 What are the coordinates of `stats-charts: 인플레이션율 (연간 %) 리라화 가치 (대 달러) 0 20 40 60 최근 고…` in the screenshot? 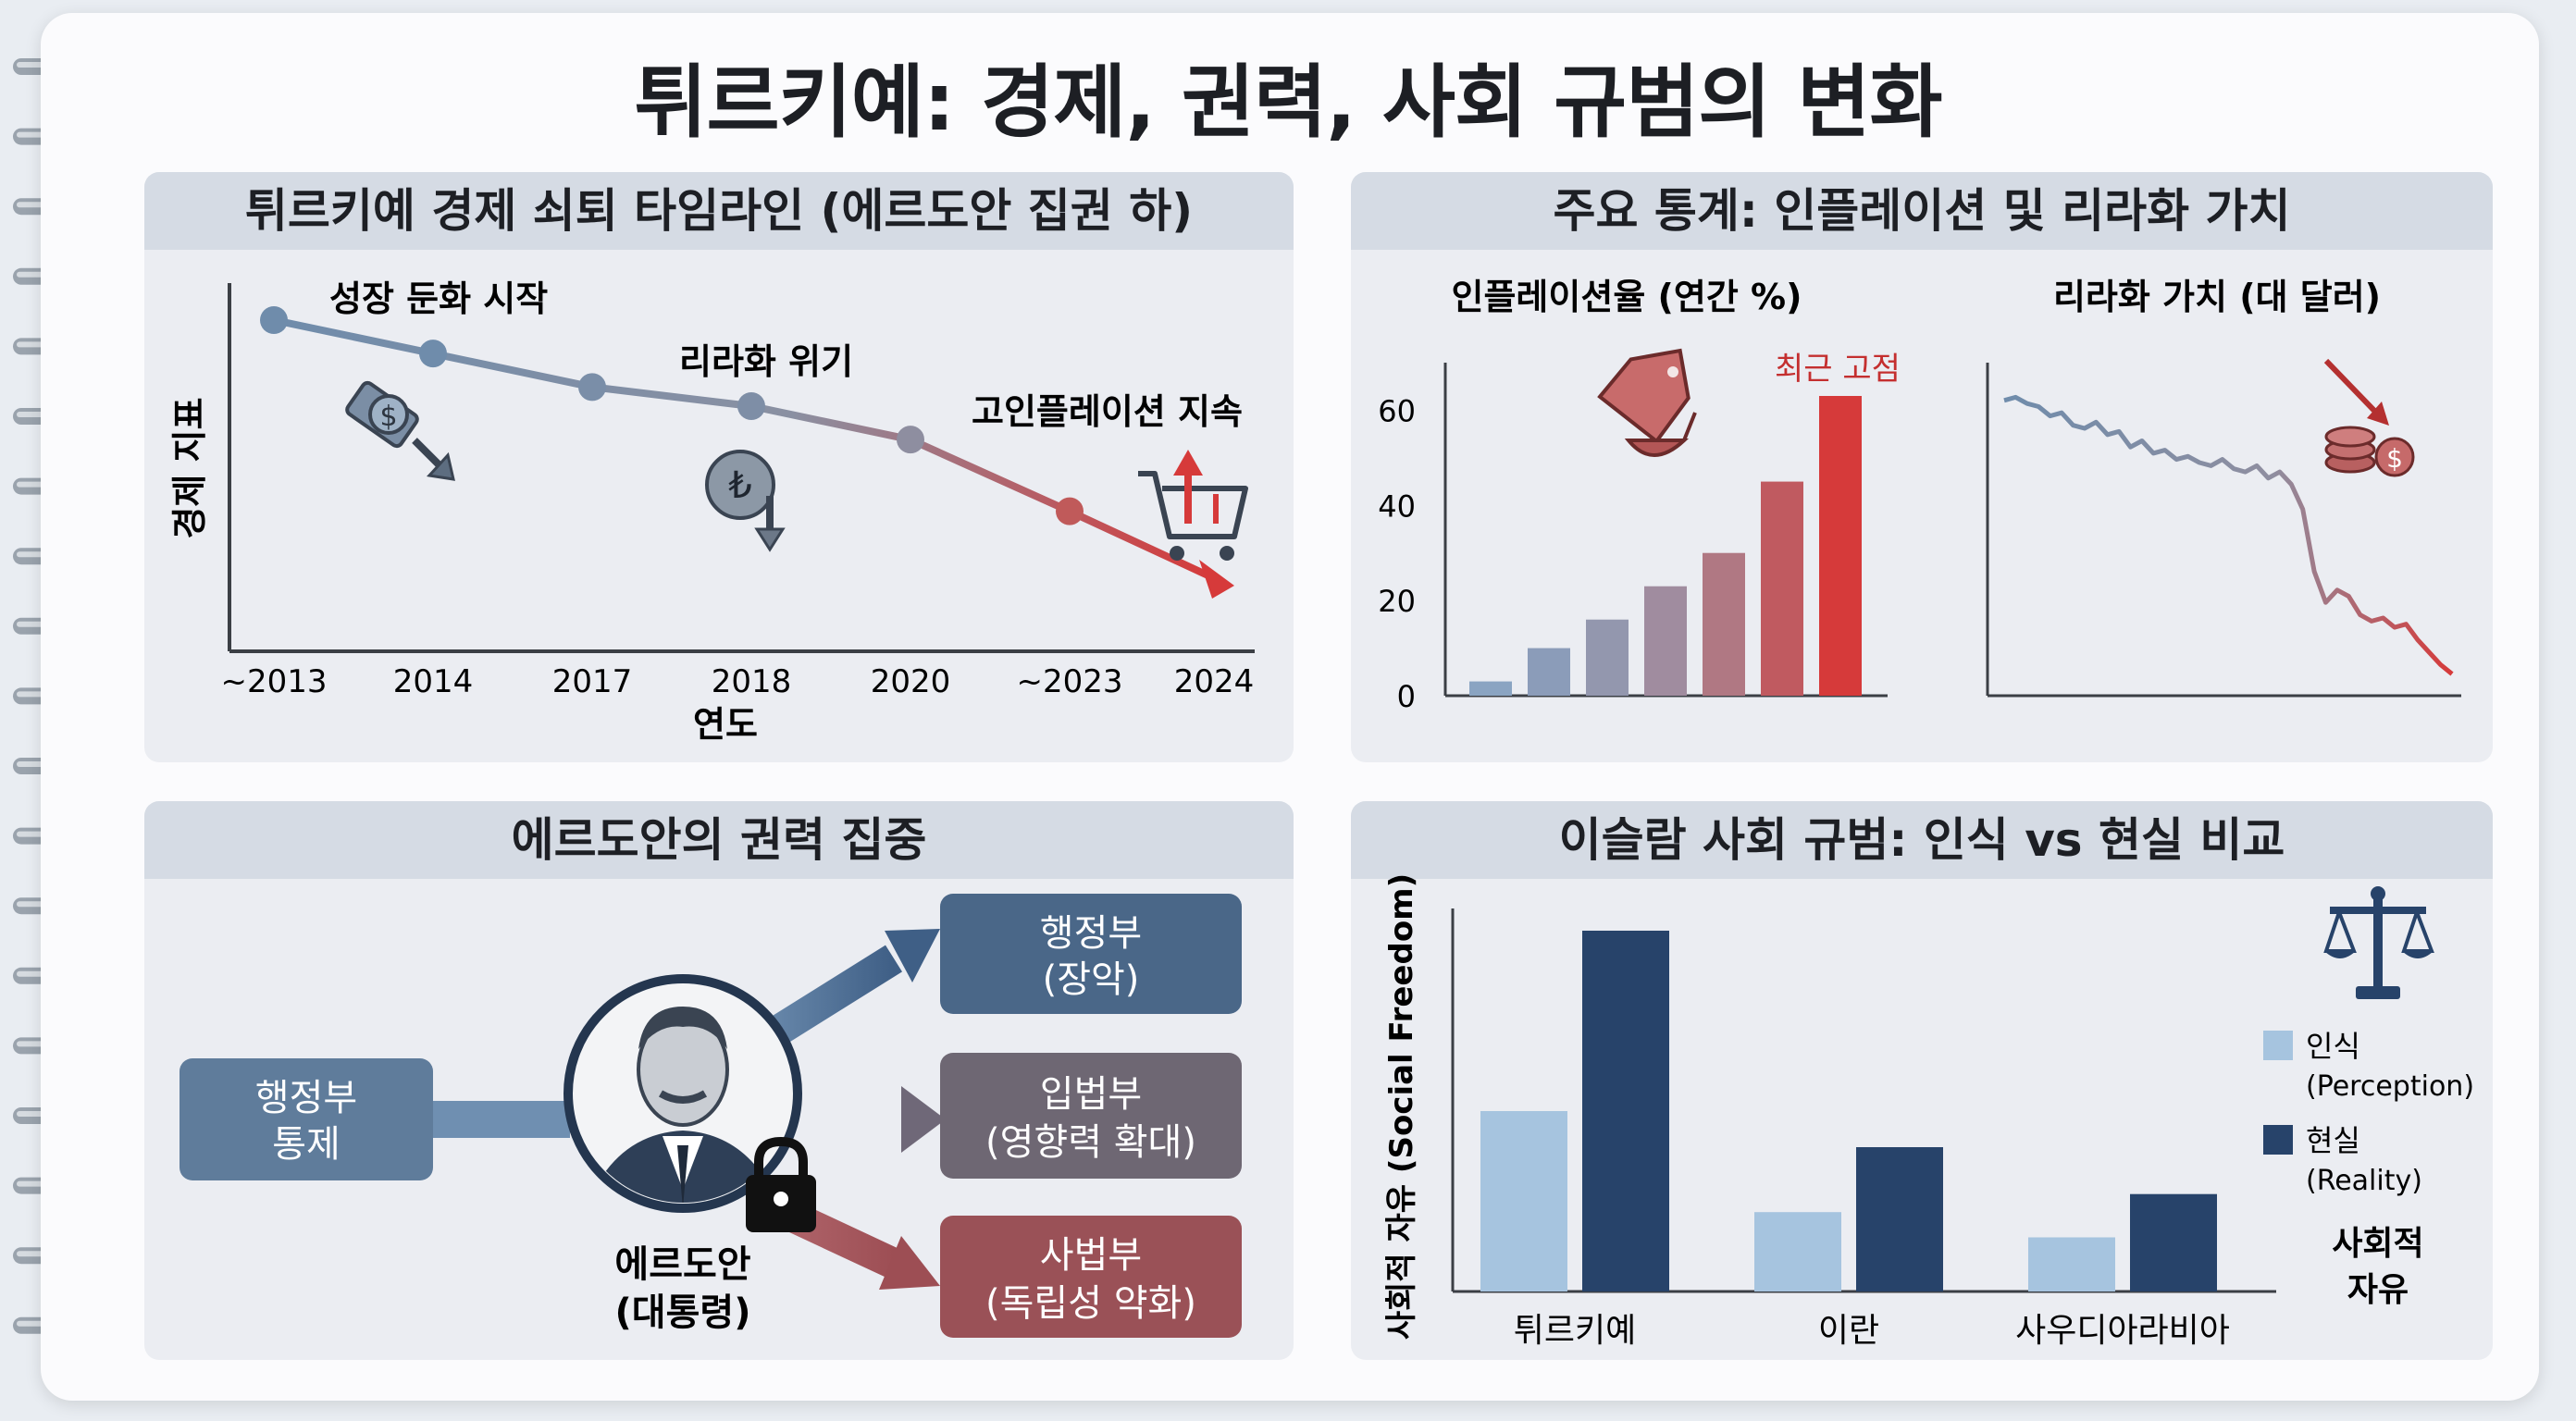 It's located at (1920, 496).